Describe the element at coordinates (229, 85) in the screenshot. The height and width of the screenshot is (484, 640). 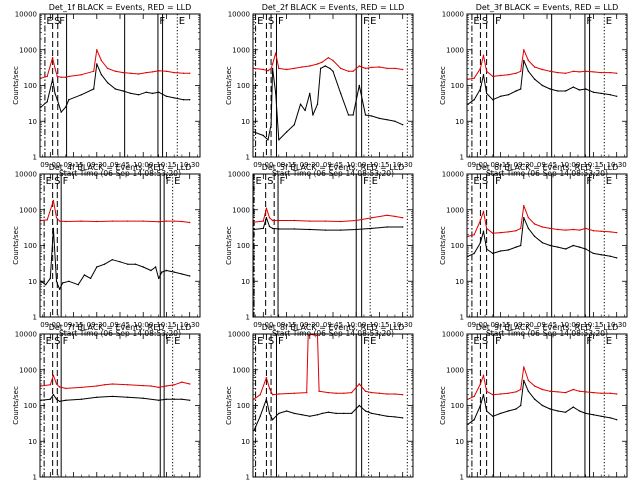
I see `y-axis-title: Counts/sec` at that location.